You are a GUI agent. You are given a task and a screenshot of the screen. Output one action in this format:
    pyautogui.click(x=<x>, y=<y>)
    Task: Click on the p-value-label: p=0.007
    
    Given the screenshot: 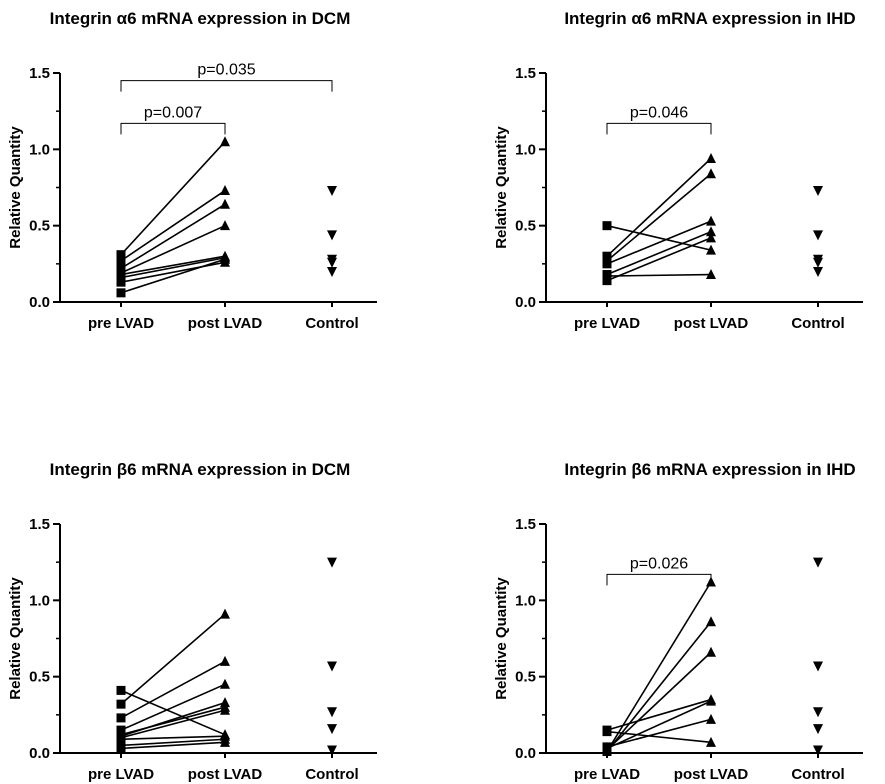 What is the action you would take?
    pyautogui.click(x=173, y=112)
    